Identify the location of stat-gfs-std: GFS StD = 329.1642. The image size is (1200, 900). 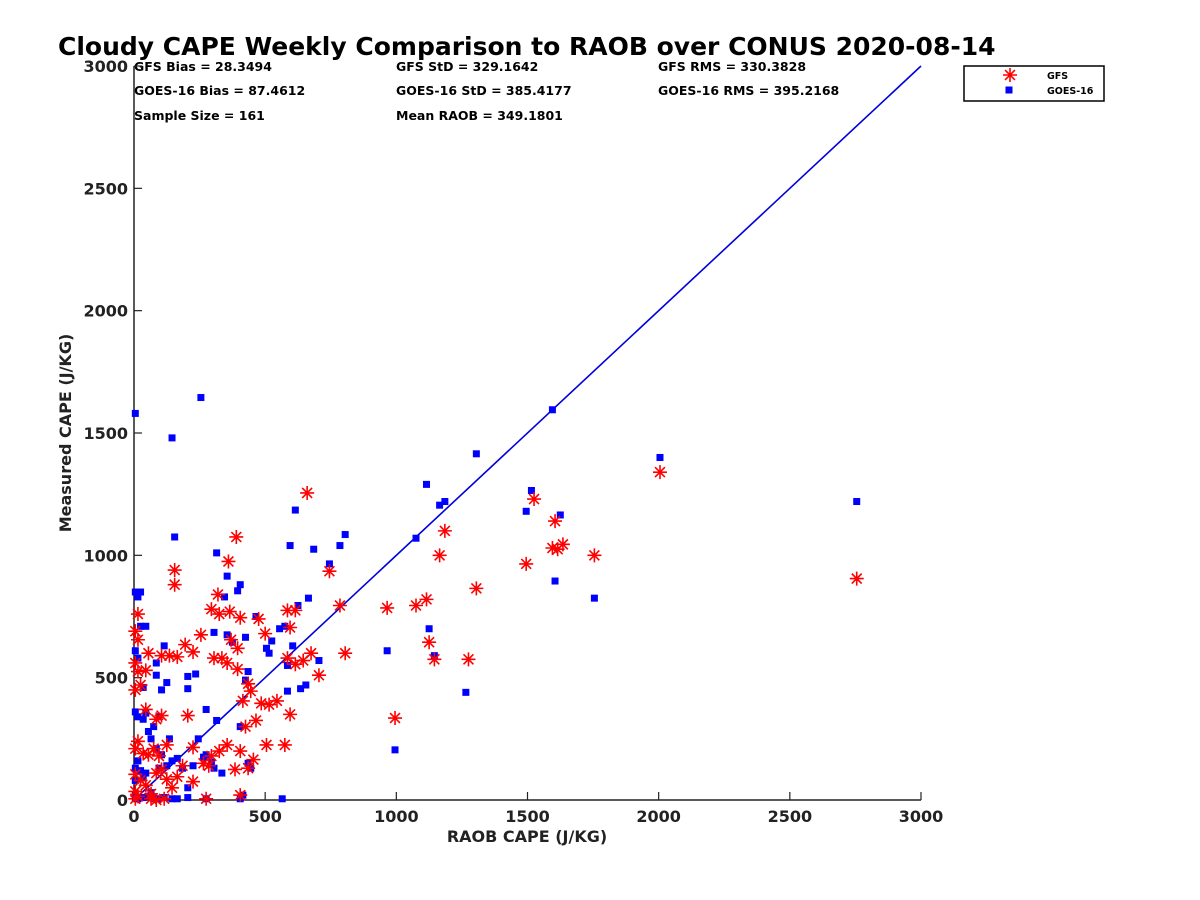
(467, 66).